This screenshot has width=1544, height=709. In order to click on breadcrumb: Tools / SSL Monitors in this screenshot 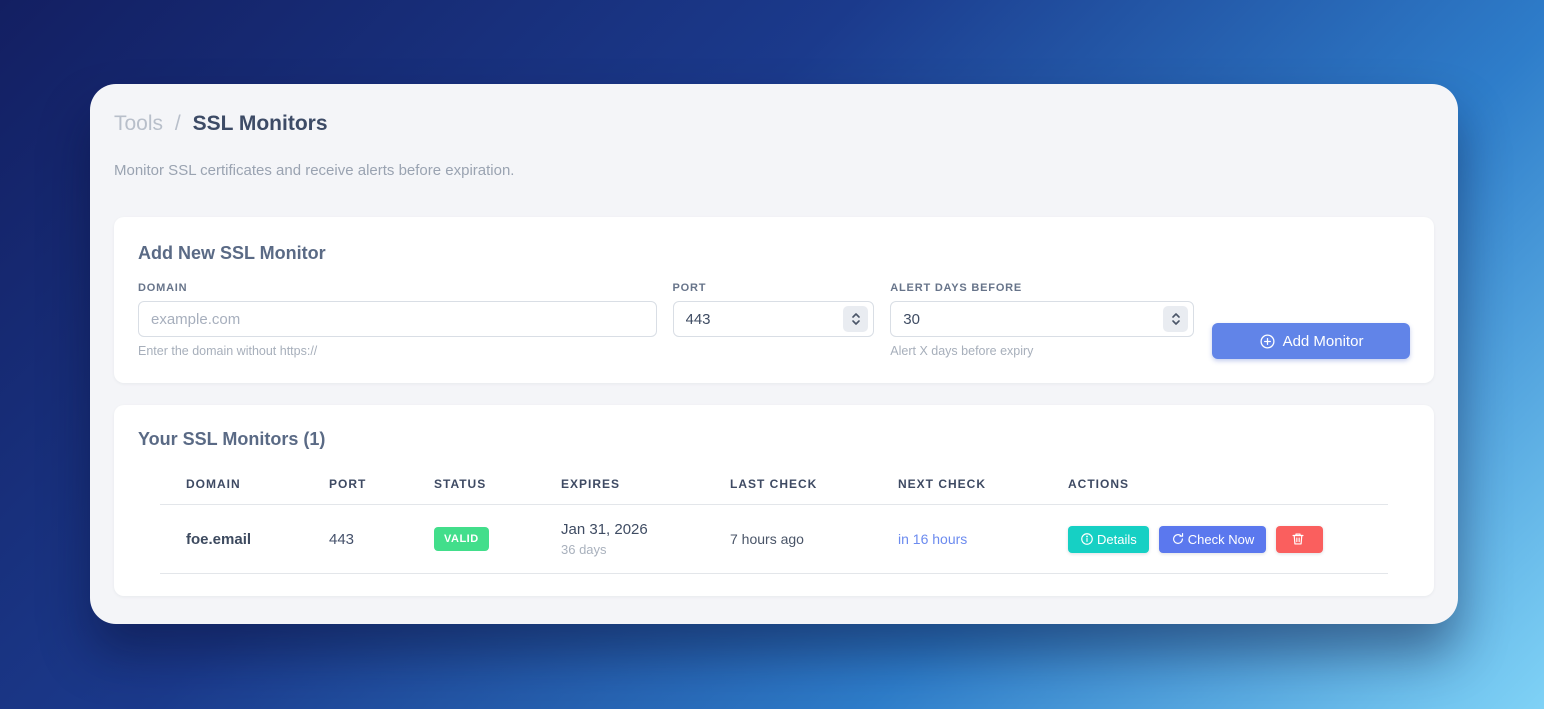, I will do `click(774, 124)`.